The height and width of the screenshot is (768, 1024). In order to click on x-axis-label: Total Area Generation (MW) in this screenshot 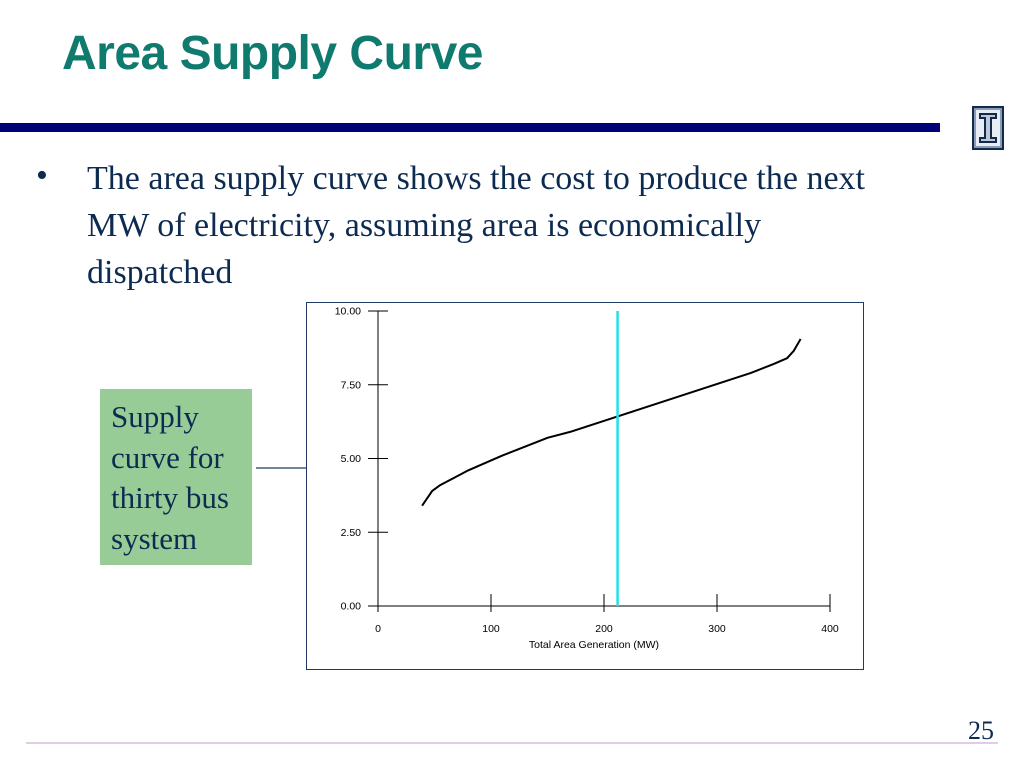, I will do `click(594, 645)`.